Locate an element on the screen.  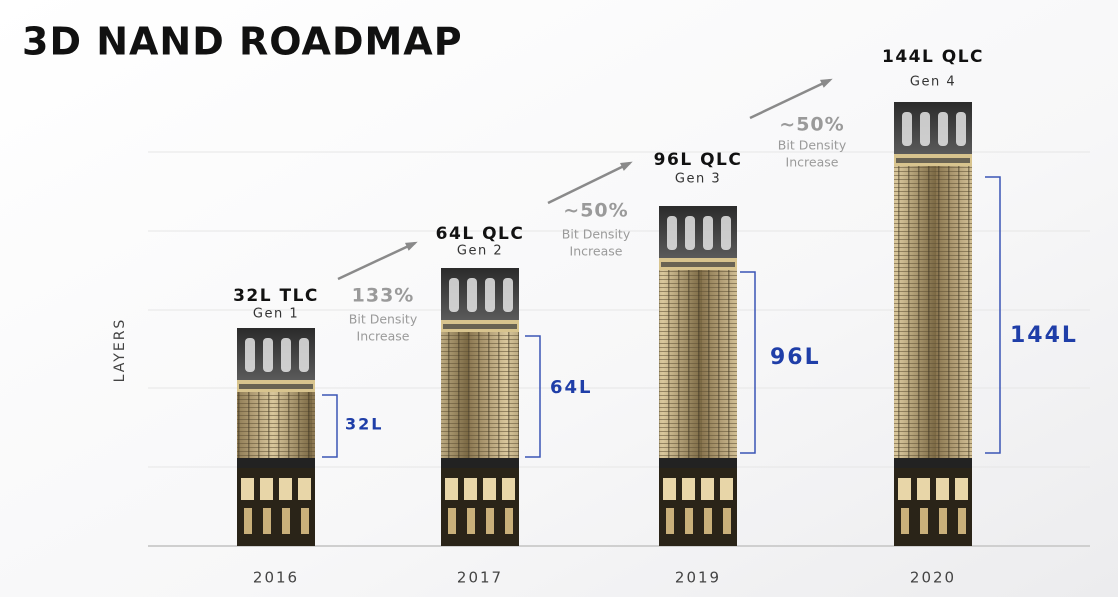
axis-label: LAYERS is located at coordinates (120, 350).